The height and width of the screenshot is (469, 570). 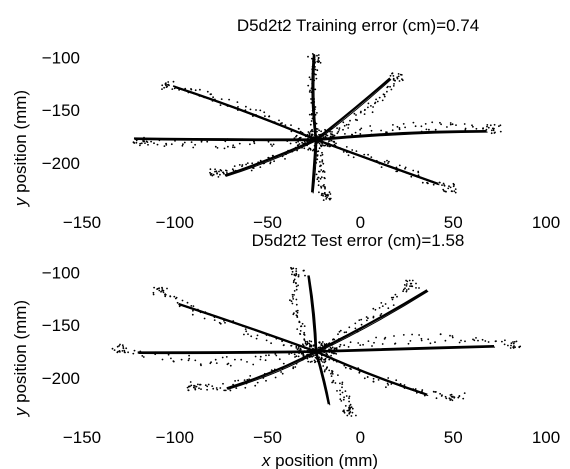 I want to click on y-axis-label: y position (mm), so click(x=20, y=148).